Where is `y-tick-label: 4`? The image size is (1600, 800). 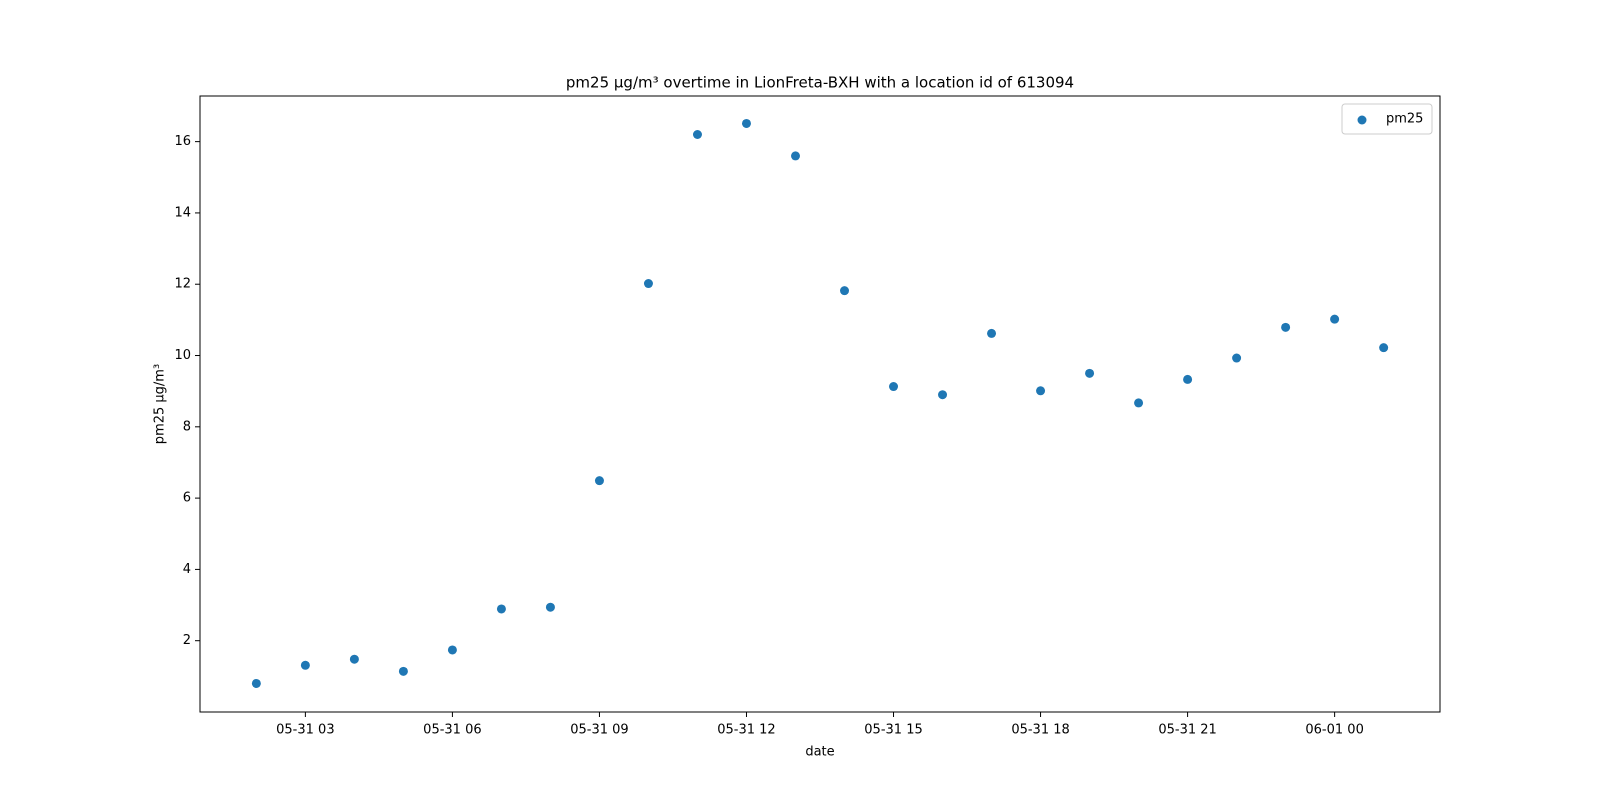
y-tick-label: 4 is located at coordinates (187, 569).